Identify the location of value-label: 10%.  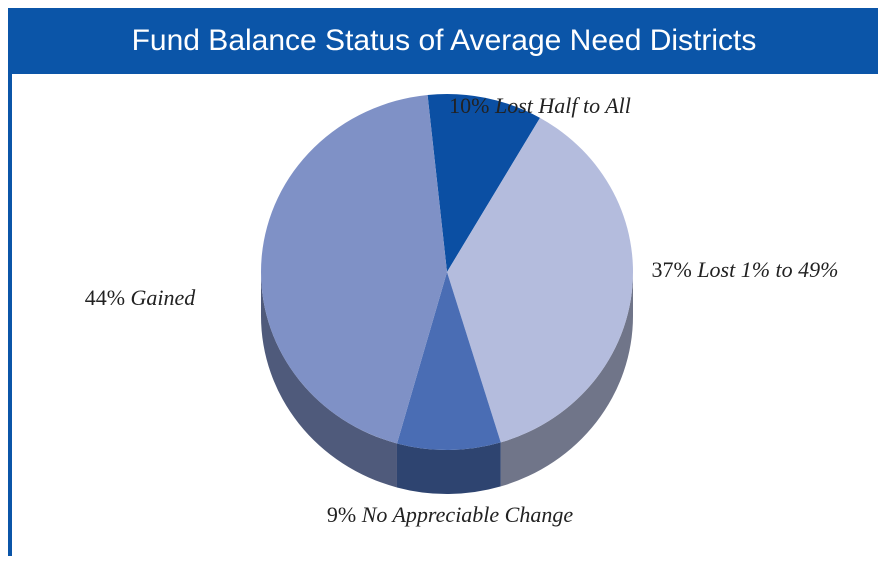
(469, 105).